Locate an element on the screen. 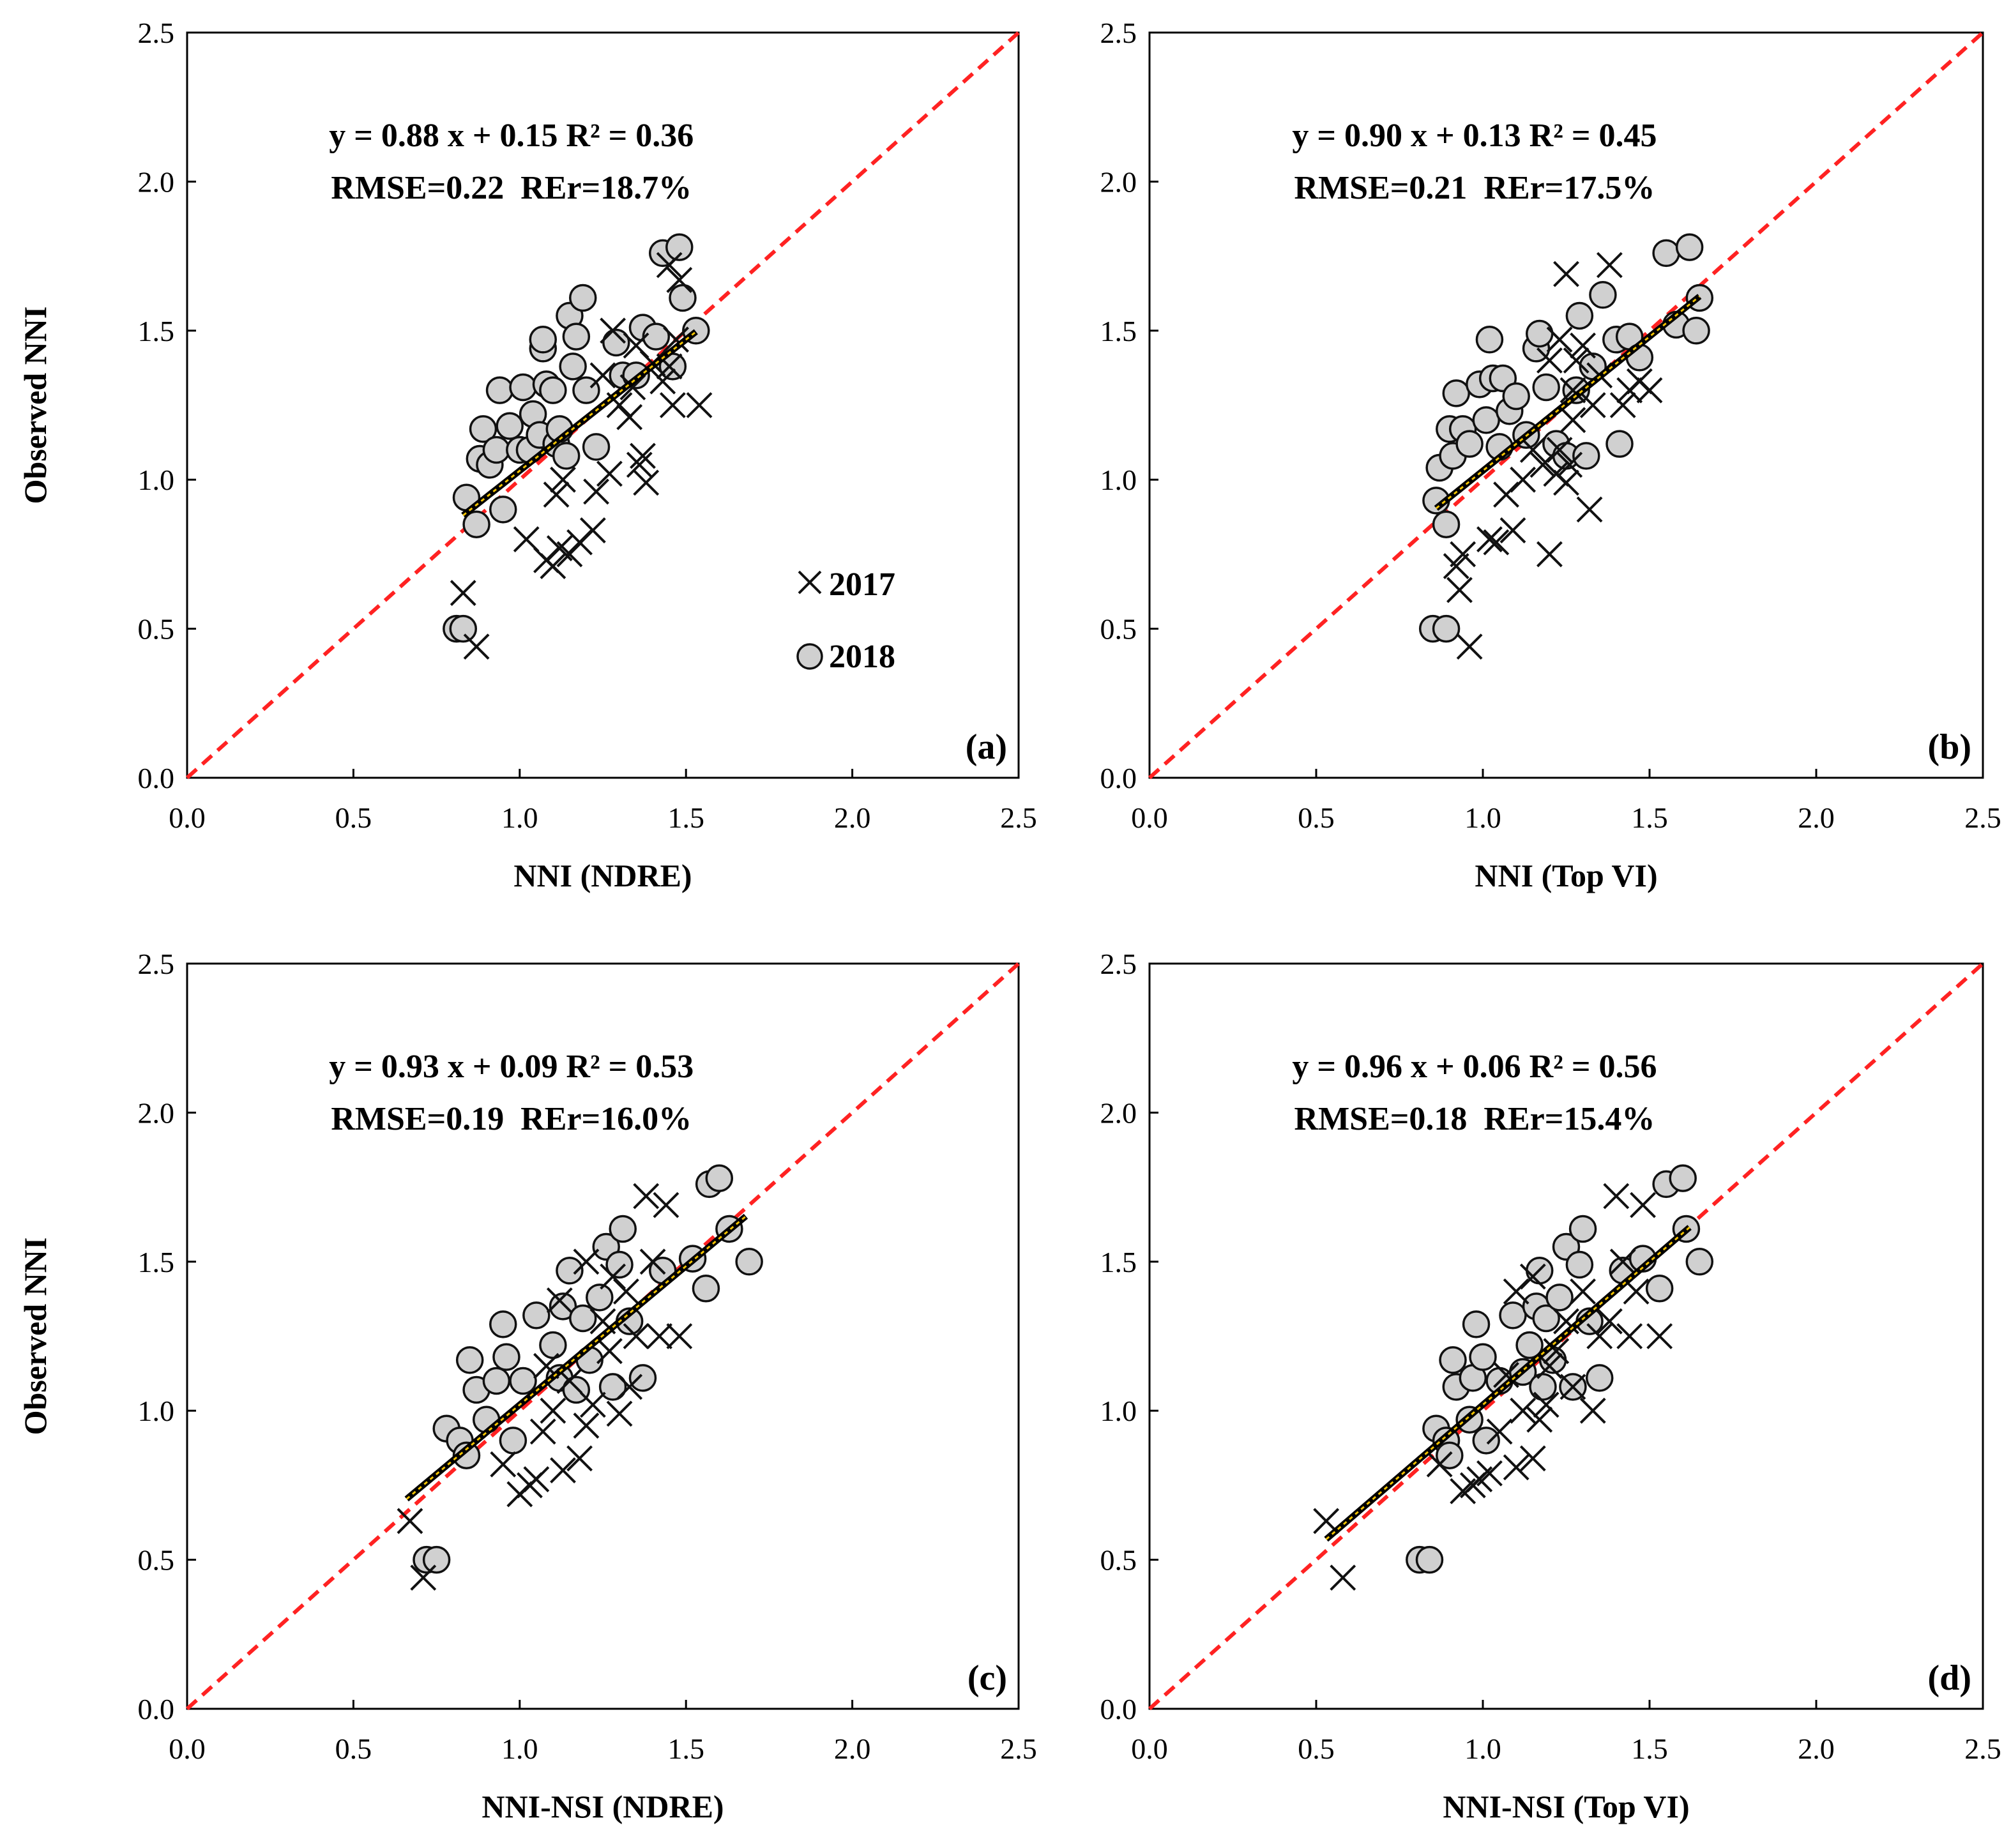  x-tick-label: 1.0 is located at coordinates (519, 817).